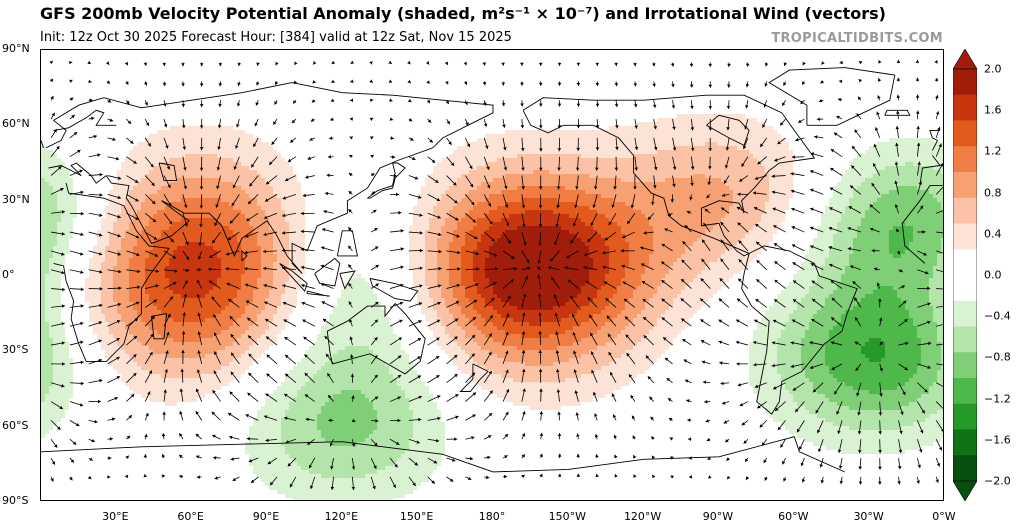 The width and height of the screenshot is (1024, 527). What do you see at coordinates (347, 280) in the screenshot?
I see `coastline-segment` at bounding box center [347, 280].